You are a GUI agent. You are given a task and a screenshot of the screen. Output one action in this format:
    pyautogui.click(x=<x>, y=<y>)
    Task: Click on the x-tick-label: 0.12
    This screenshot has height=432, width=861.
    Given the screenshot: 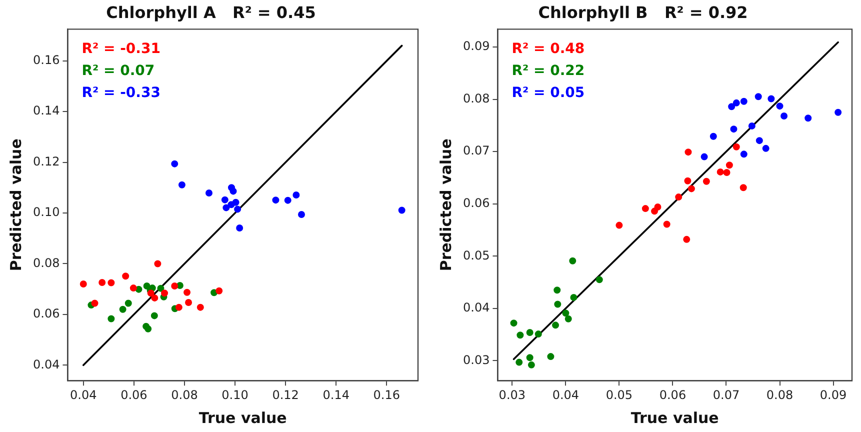 What is the action you would take?
    pyautogui.click(x=285, y=395)
    